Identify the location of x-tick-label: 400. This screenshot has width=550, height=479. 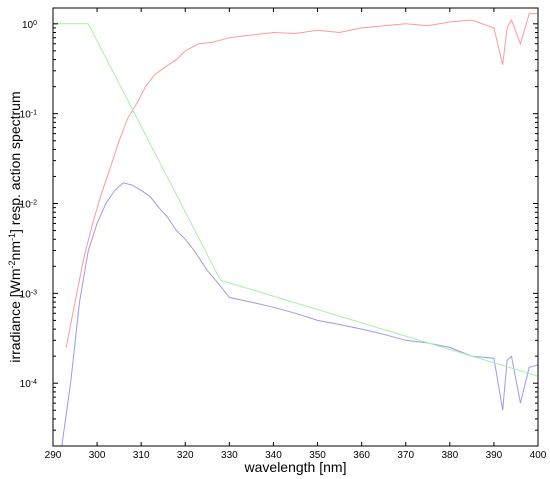
(538, 455).